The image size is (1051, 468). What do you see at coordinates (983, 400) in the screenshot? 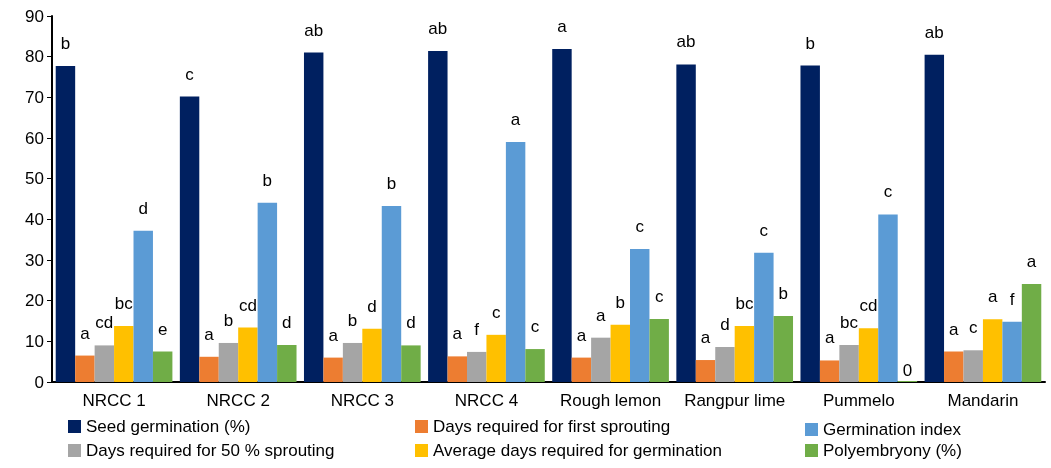
I see `x-tick-label: Mandarin` at bounding box center [983, 400].